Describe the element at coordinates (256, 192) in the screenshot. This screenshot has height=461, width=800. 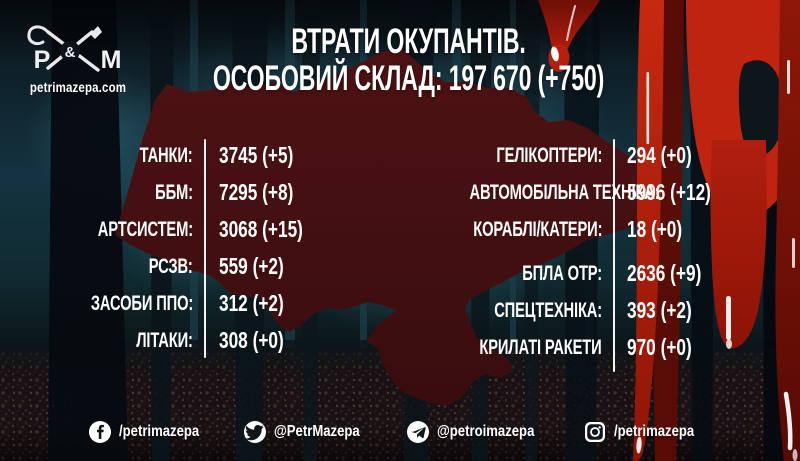
I see `stat-value: 7295 (+8)` at that location.